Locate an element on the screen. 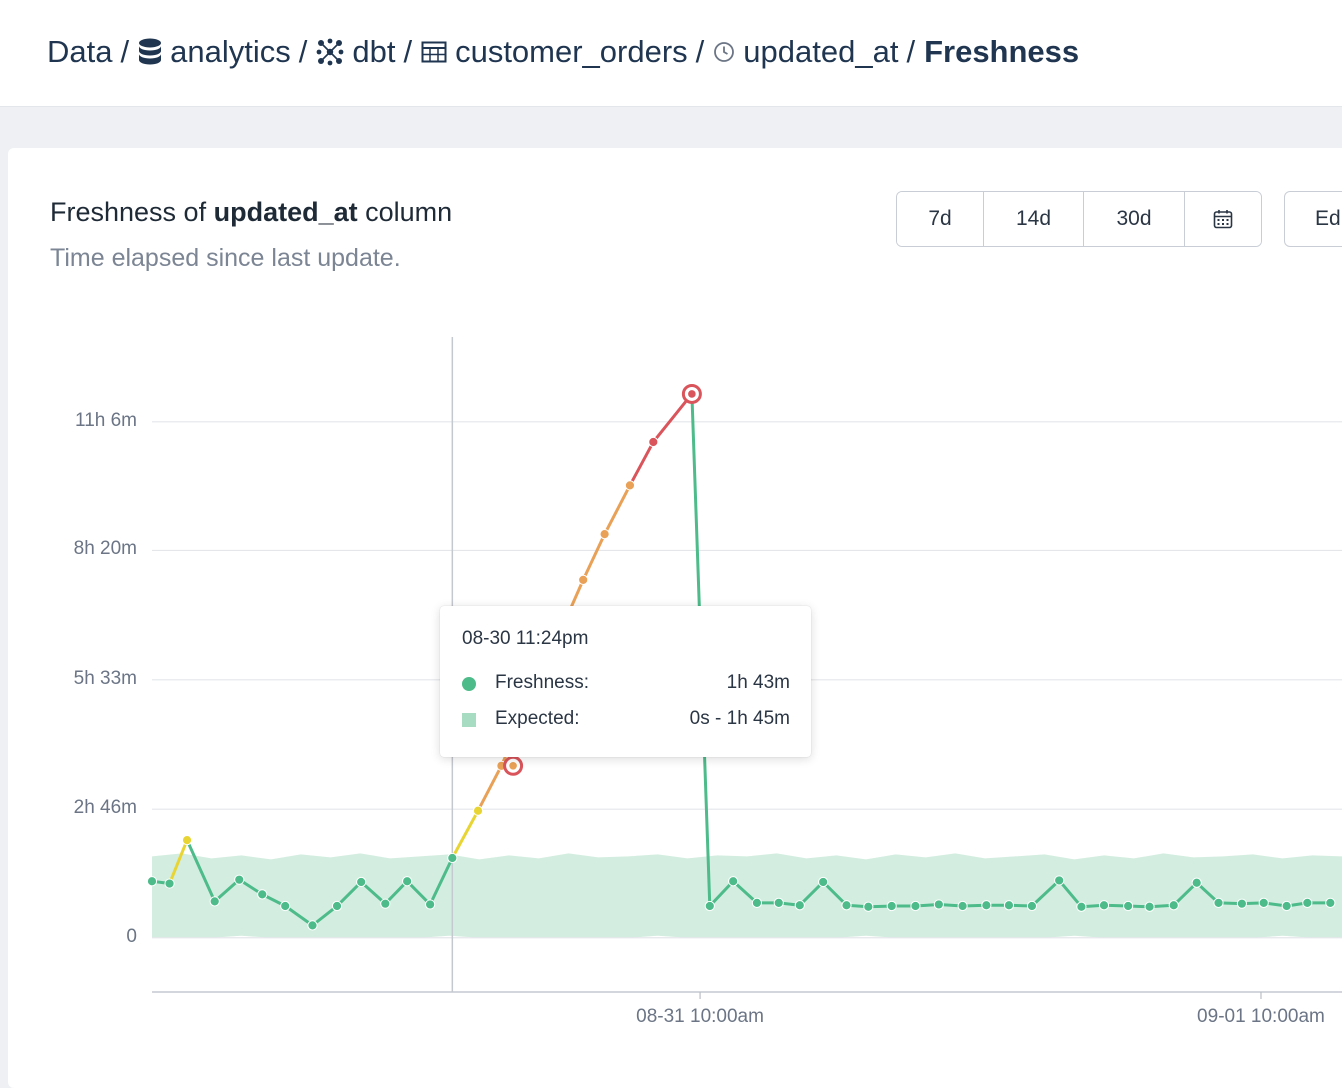 The width and height of the screenshot is (1342, 1088). clock-icon is located at coordinates (724, 52).